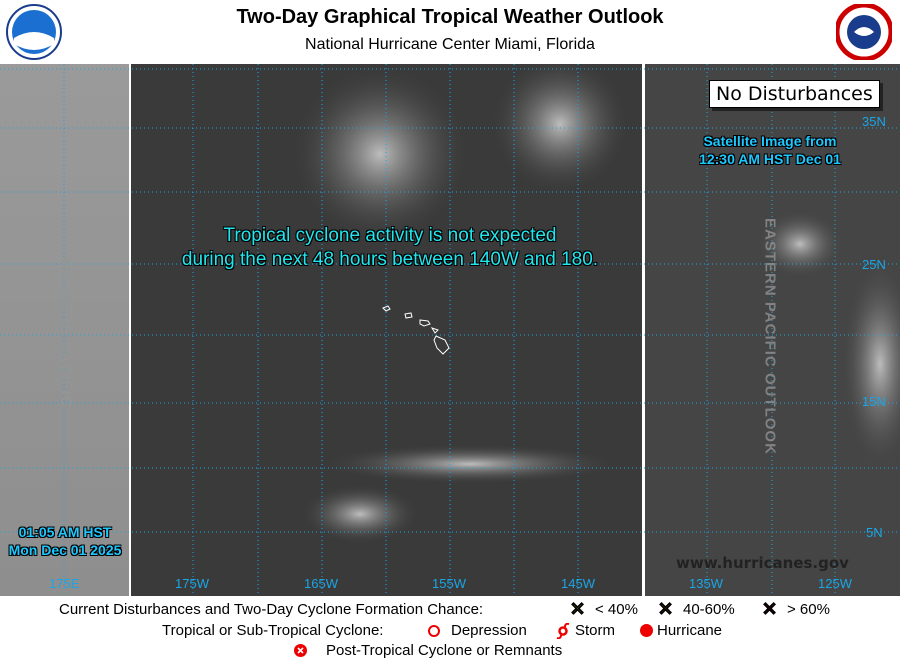  Describe the element at coordinates (489, 630) in the screenshot. I see `depression-label: Depression` at that location.